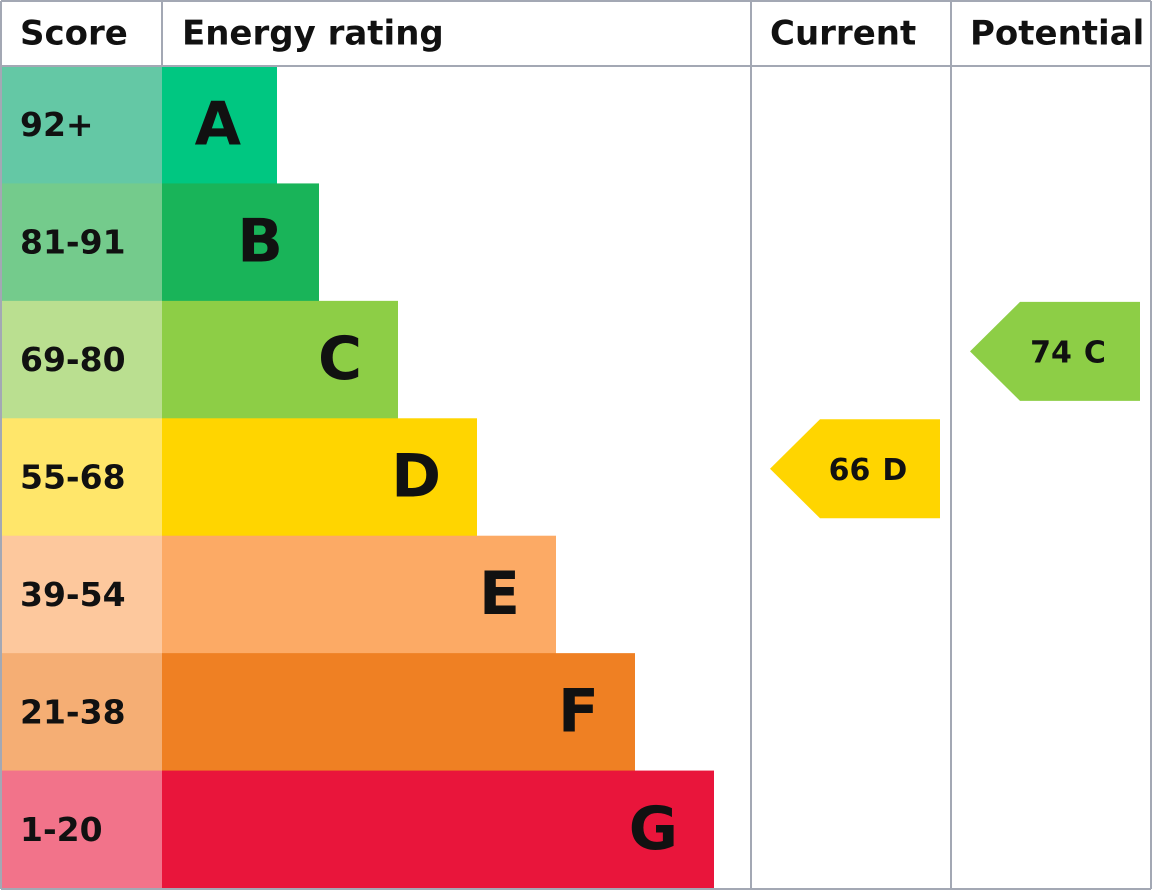  I want to click on potential-rating: C, so click(1095, 352).